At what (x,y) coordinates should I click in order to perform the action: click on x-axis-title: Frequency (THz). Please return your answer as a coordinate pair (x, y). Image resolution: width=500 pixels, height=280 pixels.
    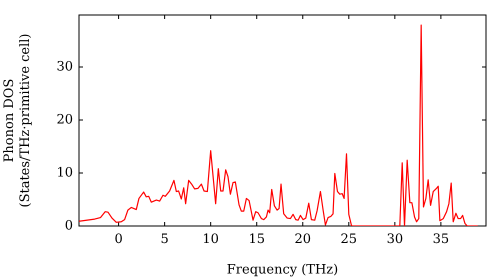
    Looking at the image, I should click on (282, 270).